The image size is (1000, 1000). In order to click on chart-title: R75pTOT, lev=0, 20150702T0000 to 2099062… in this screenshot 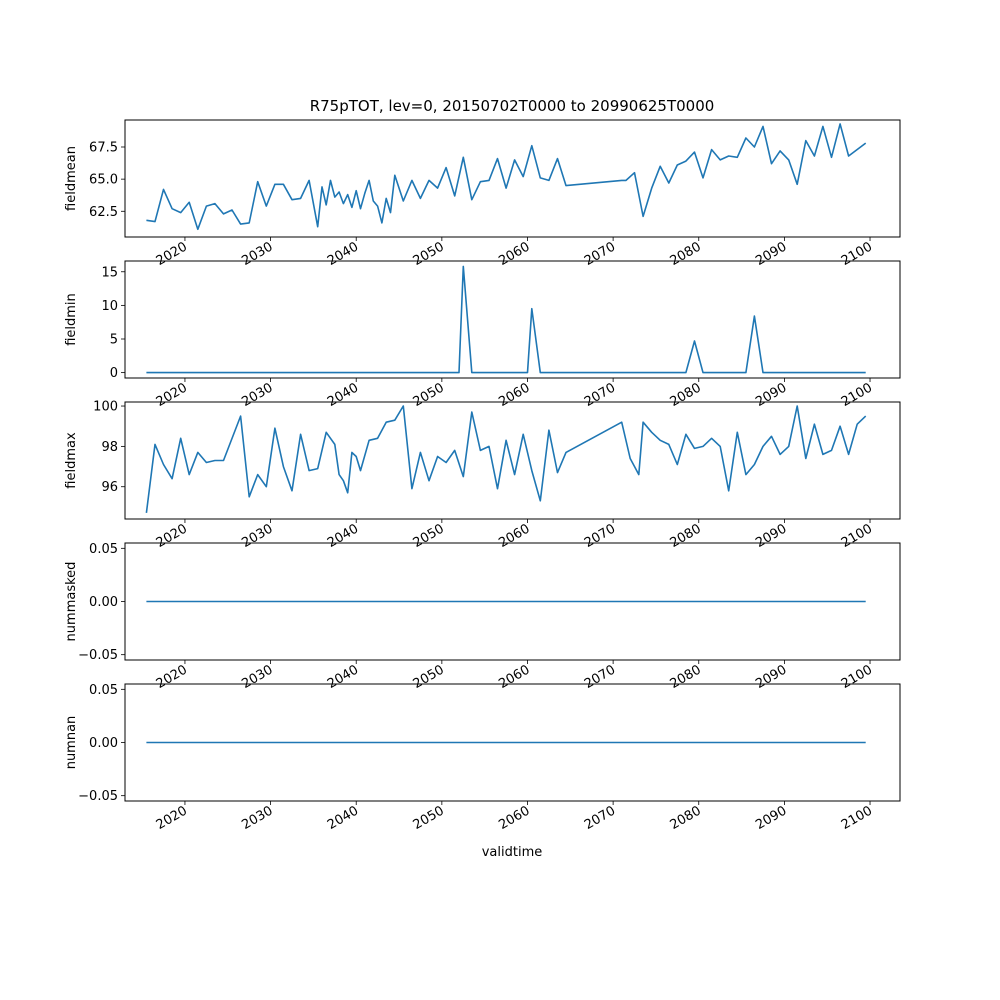, I will do `click(512, 106)`.